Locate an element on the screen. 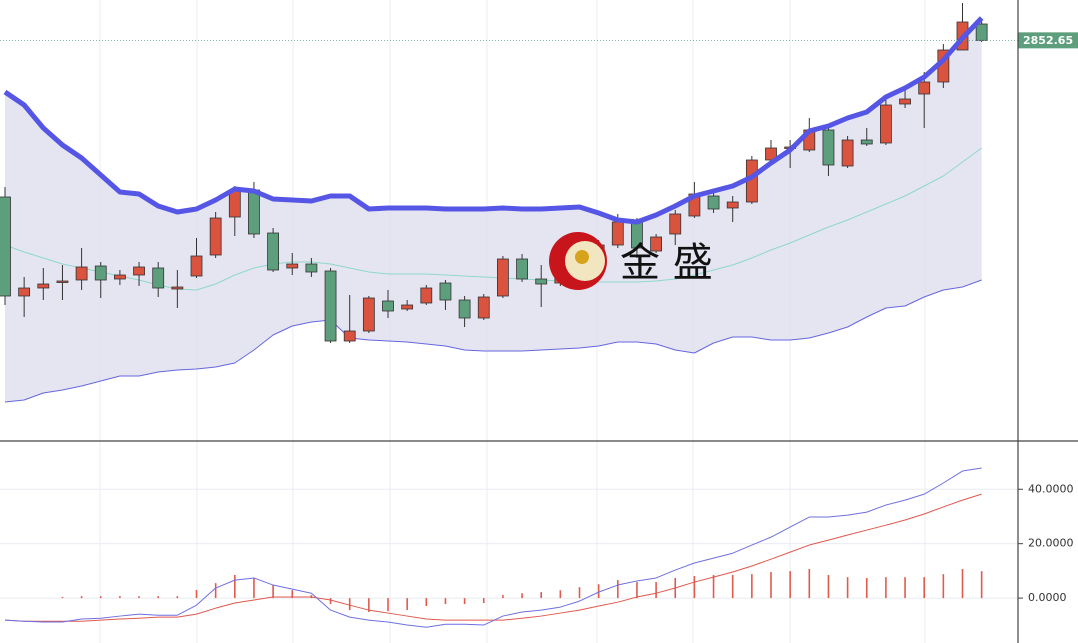  watermark-text: 金 盛 is located at coordinates (666, 263).